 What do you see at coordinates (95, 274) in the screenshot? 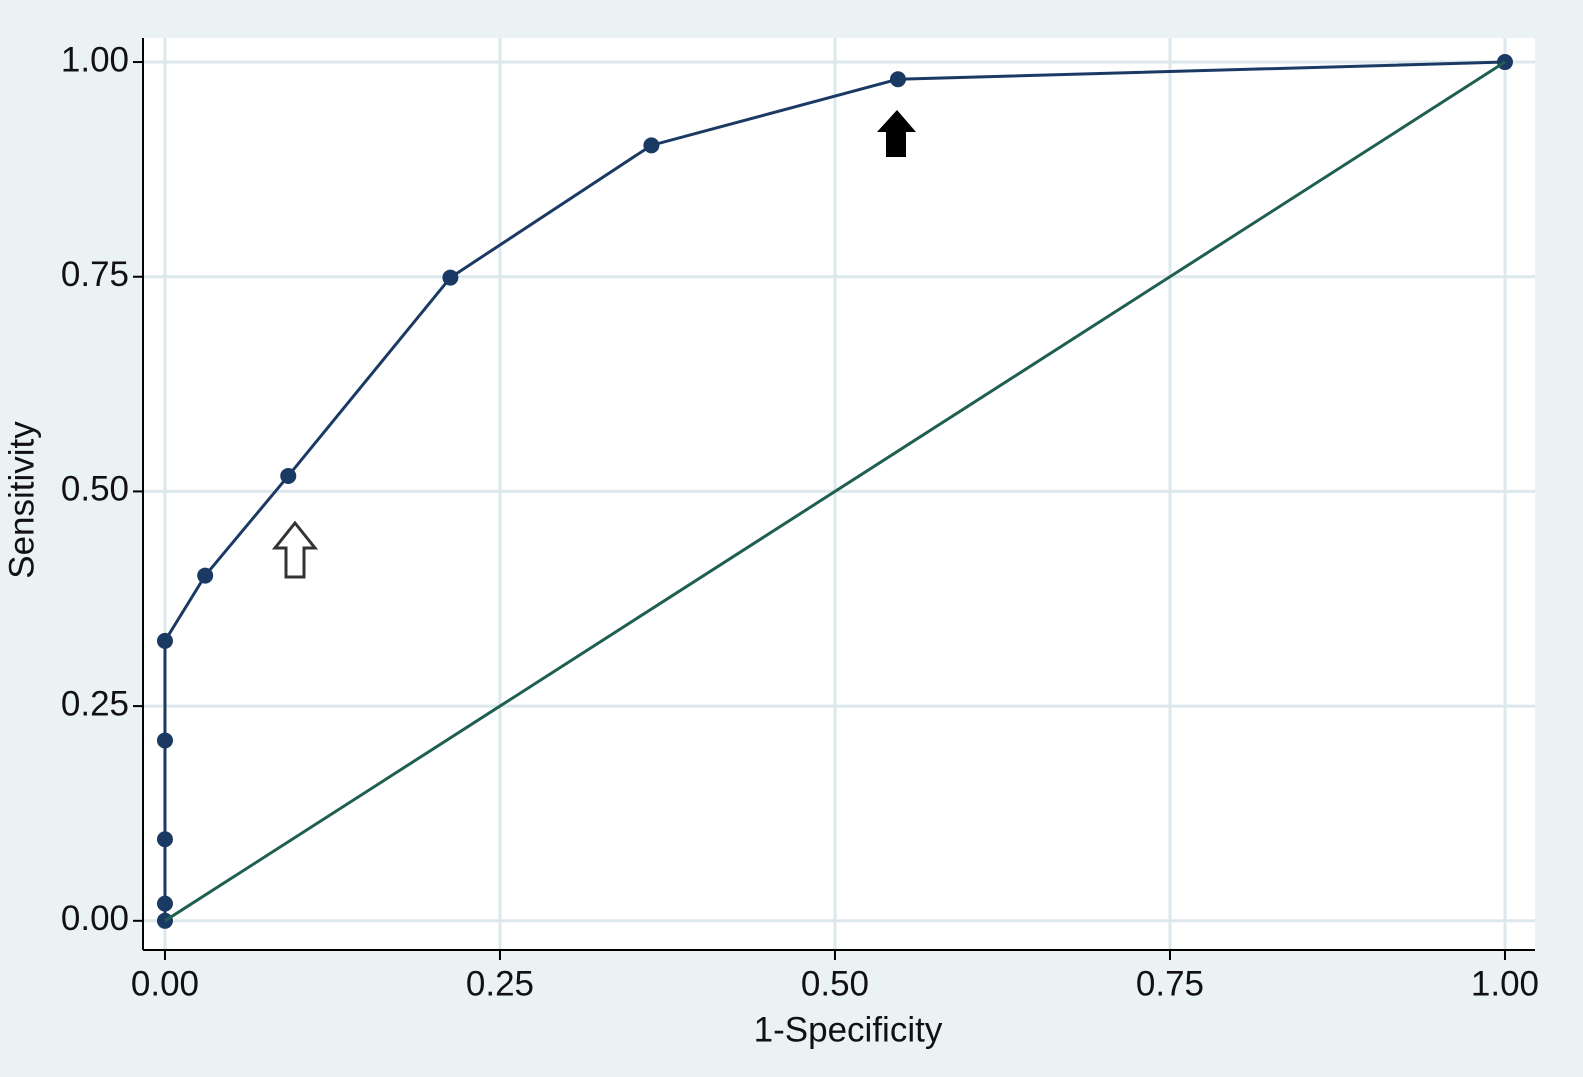
I see `y-tick-label: 0.75` at bounding box center [95, 274].